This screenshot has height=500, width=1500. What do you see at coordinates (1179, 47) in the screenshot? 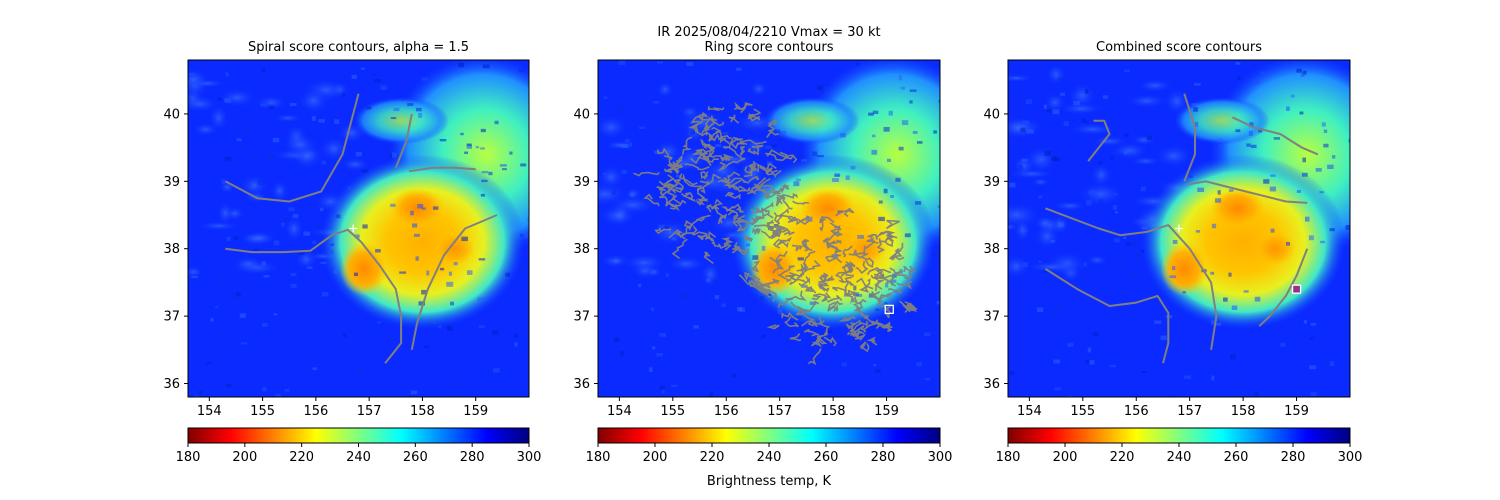
I see `panel-title: Combined score contours` at bounding box center [1179, 47].